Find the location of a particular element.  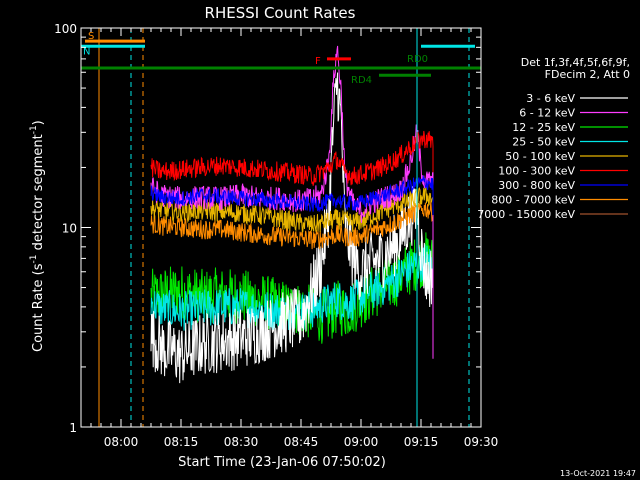

legend-entry-label: 6 - 12 keV is located at coordinates (547, 113).